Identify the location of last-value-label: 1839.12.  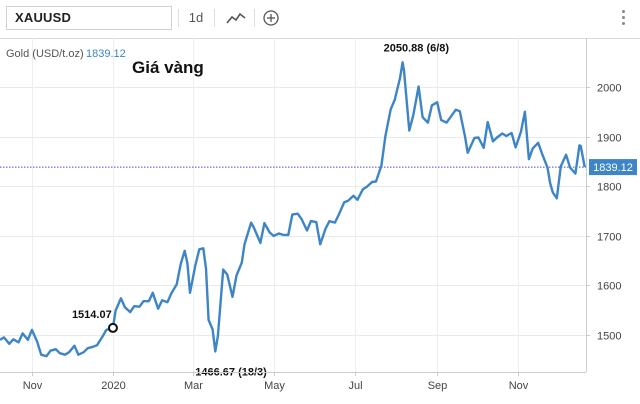
(613, 168).